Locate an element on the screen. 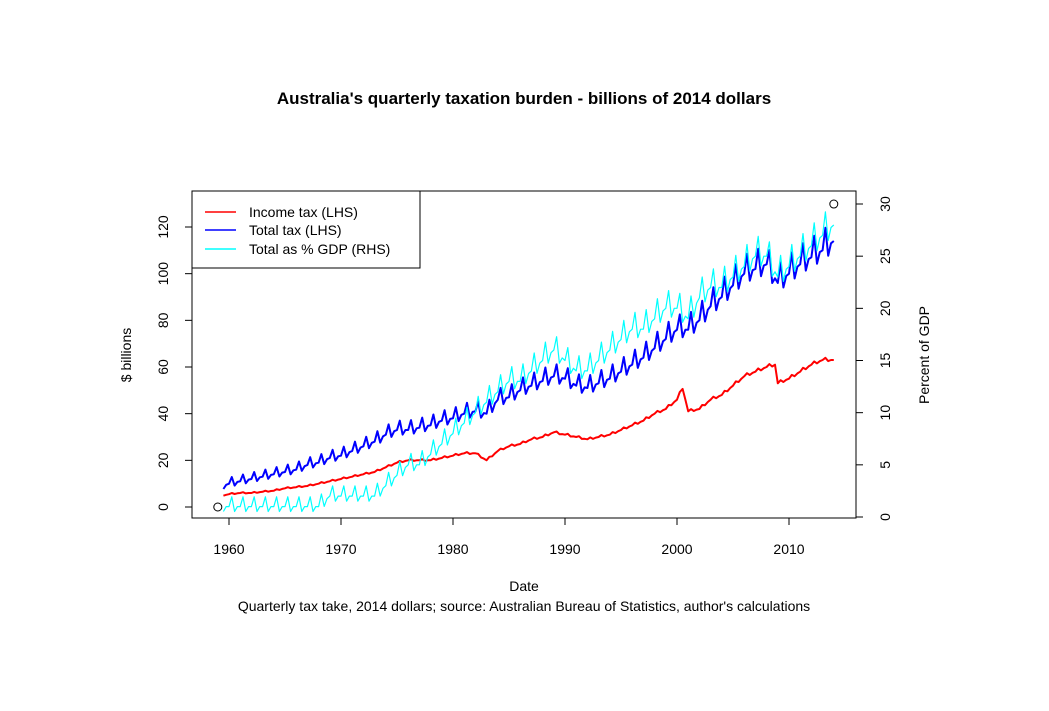 The height and width of the screenshot is (711, 1049). y-tick-label-left: 80 is located at coordinates (163, 320).